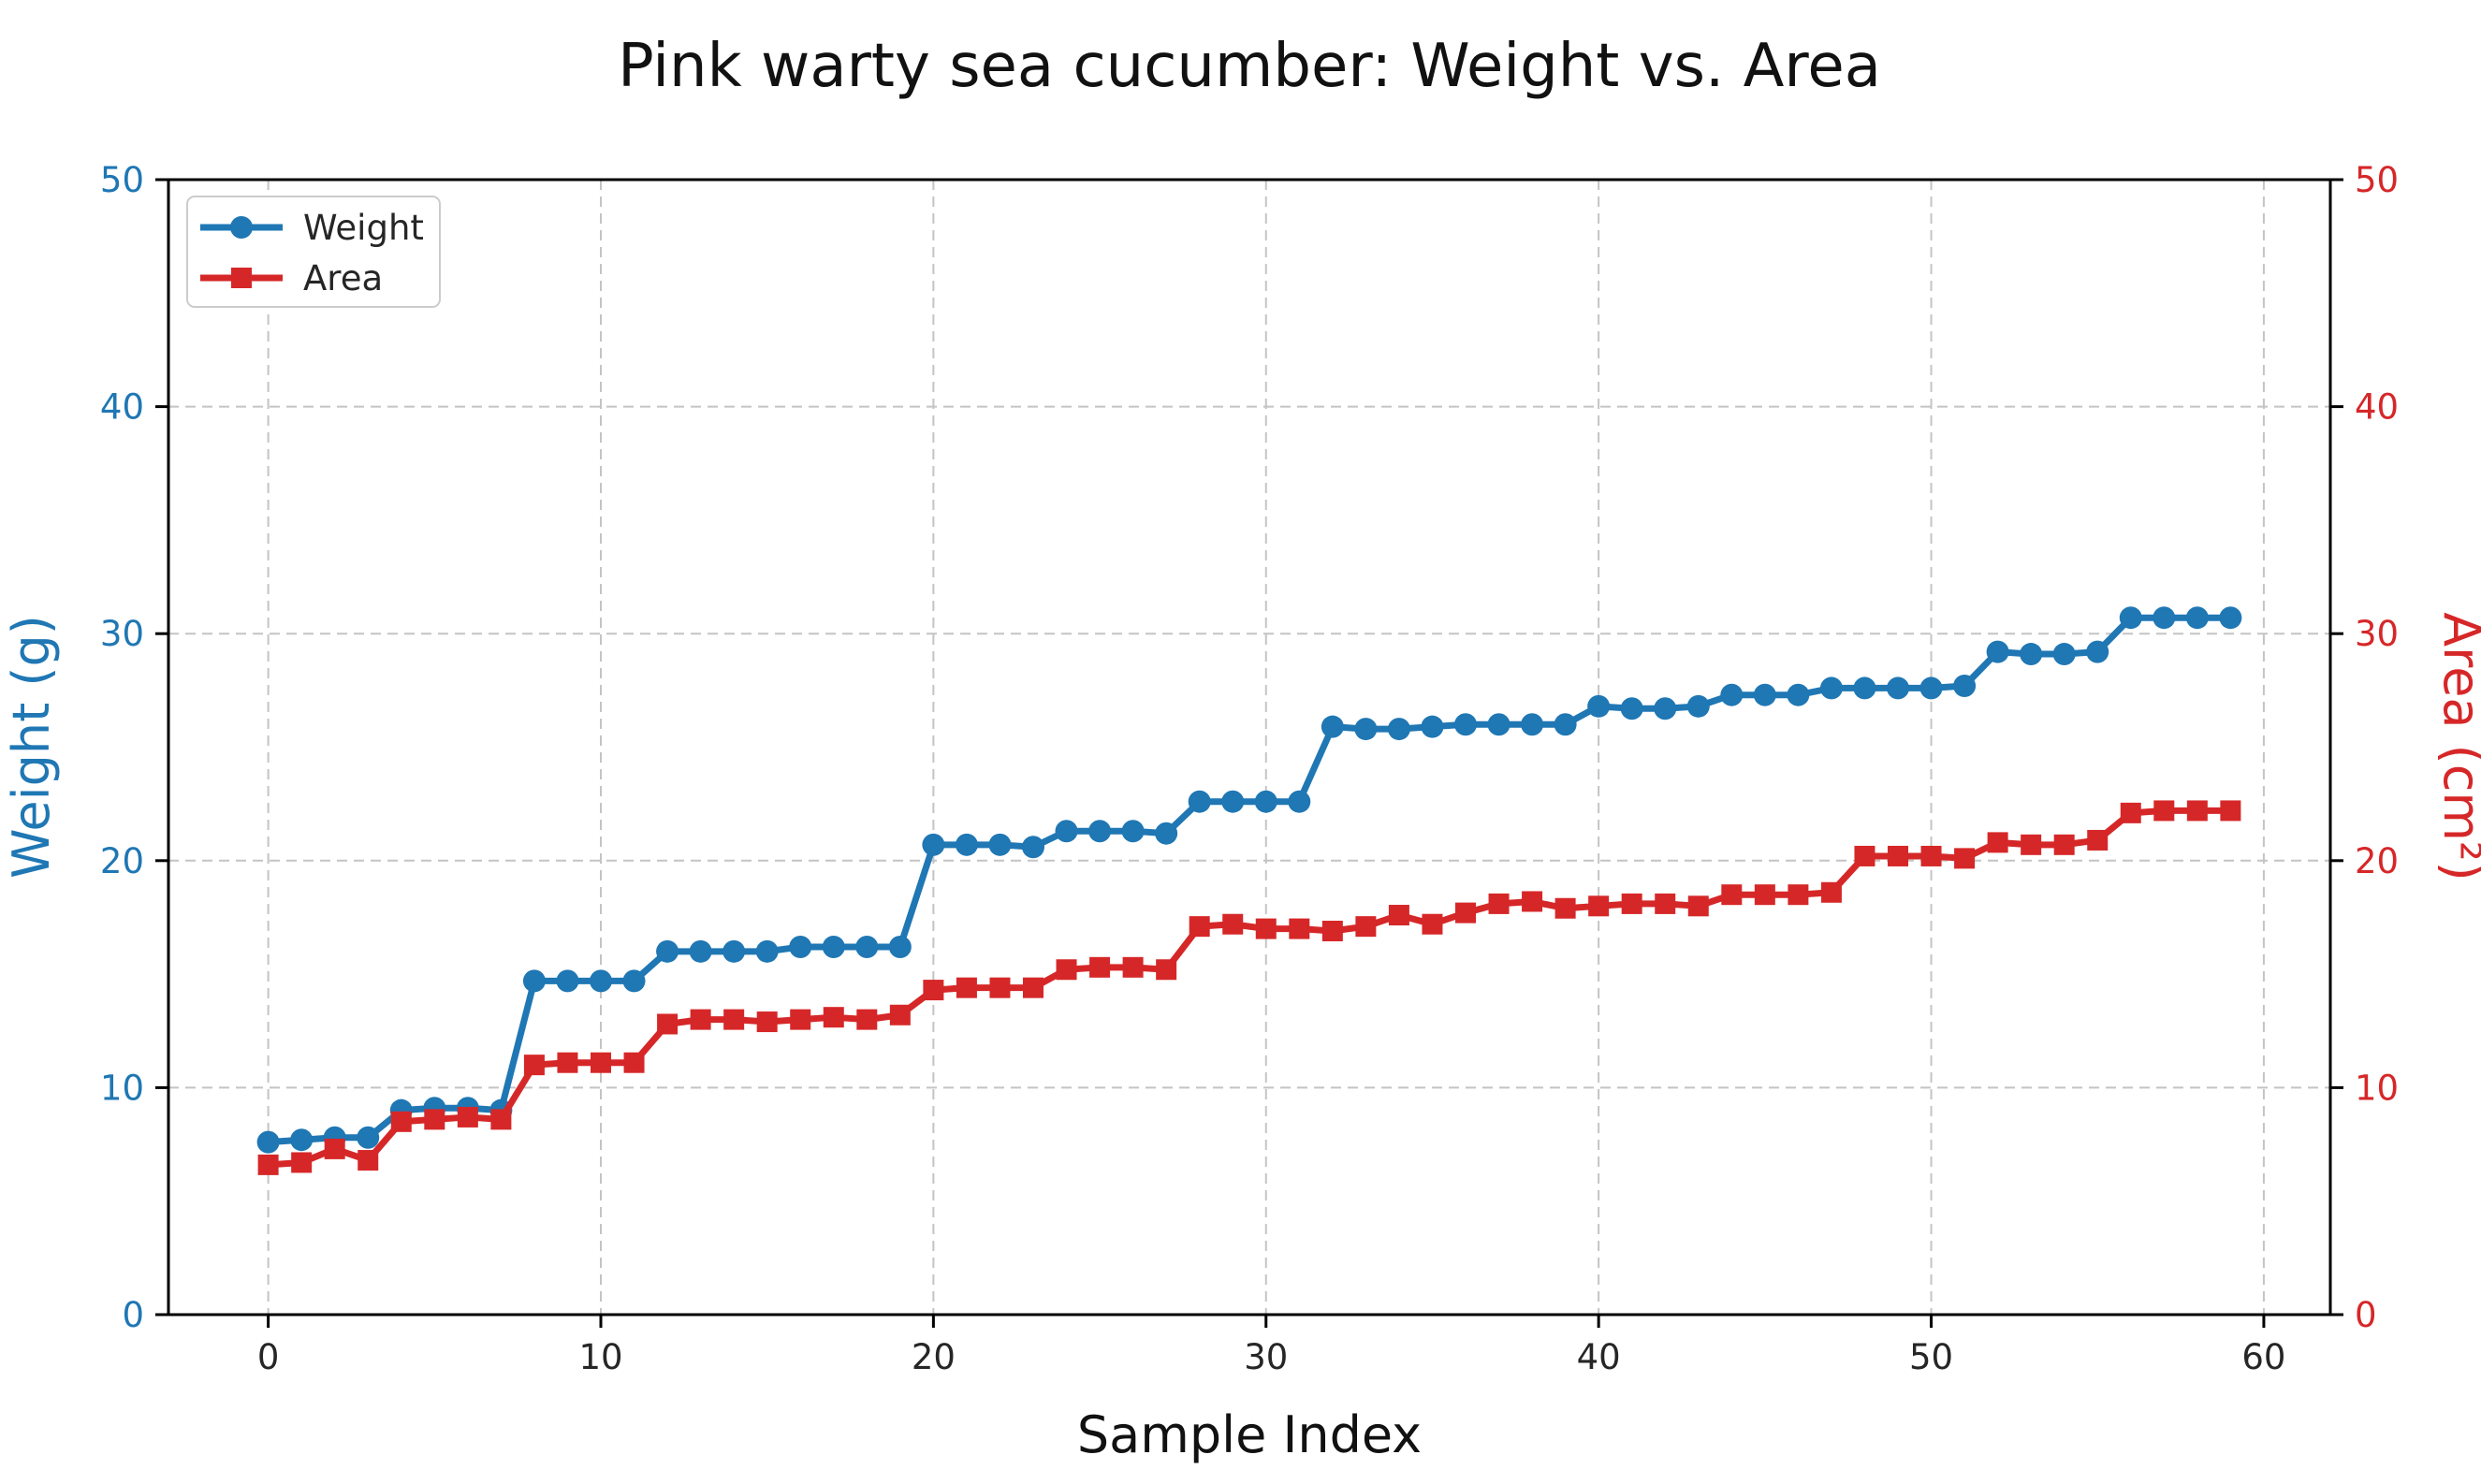 The image size is (2481, 1484). What do you see at coordinates (2456, 746) in the screenshot?
I see `y-axis-label-right: Area (cm²)` at bounding box center [2456, 746].